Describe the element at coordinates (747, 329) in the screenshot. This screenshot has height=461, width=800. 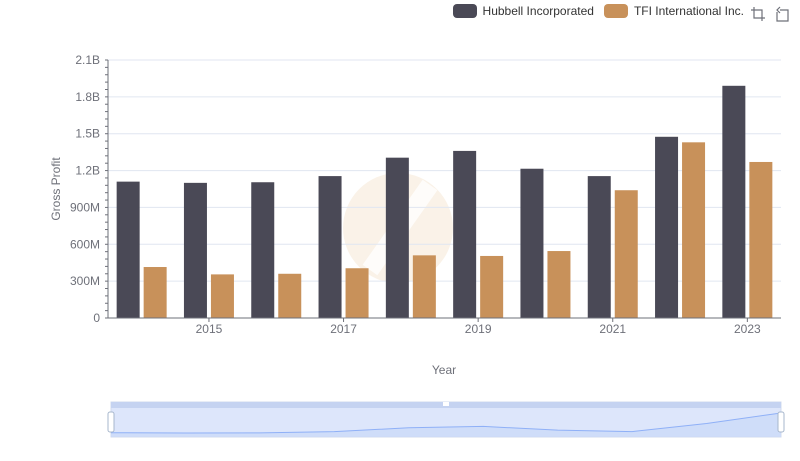
I see `x-tick-label: 2023` at that location.